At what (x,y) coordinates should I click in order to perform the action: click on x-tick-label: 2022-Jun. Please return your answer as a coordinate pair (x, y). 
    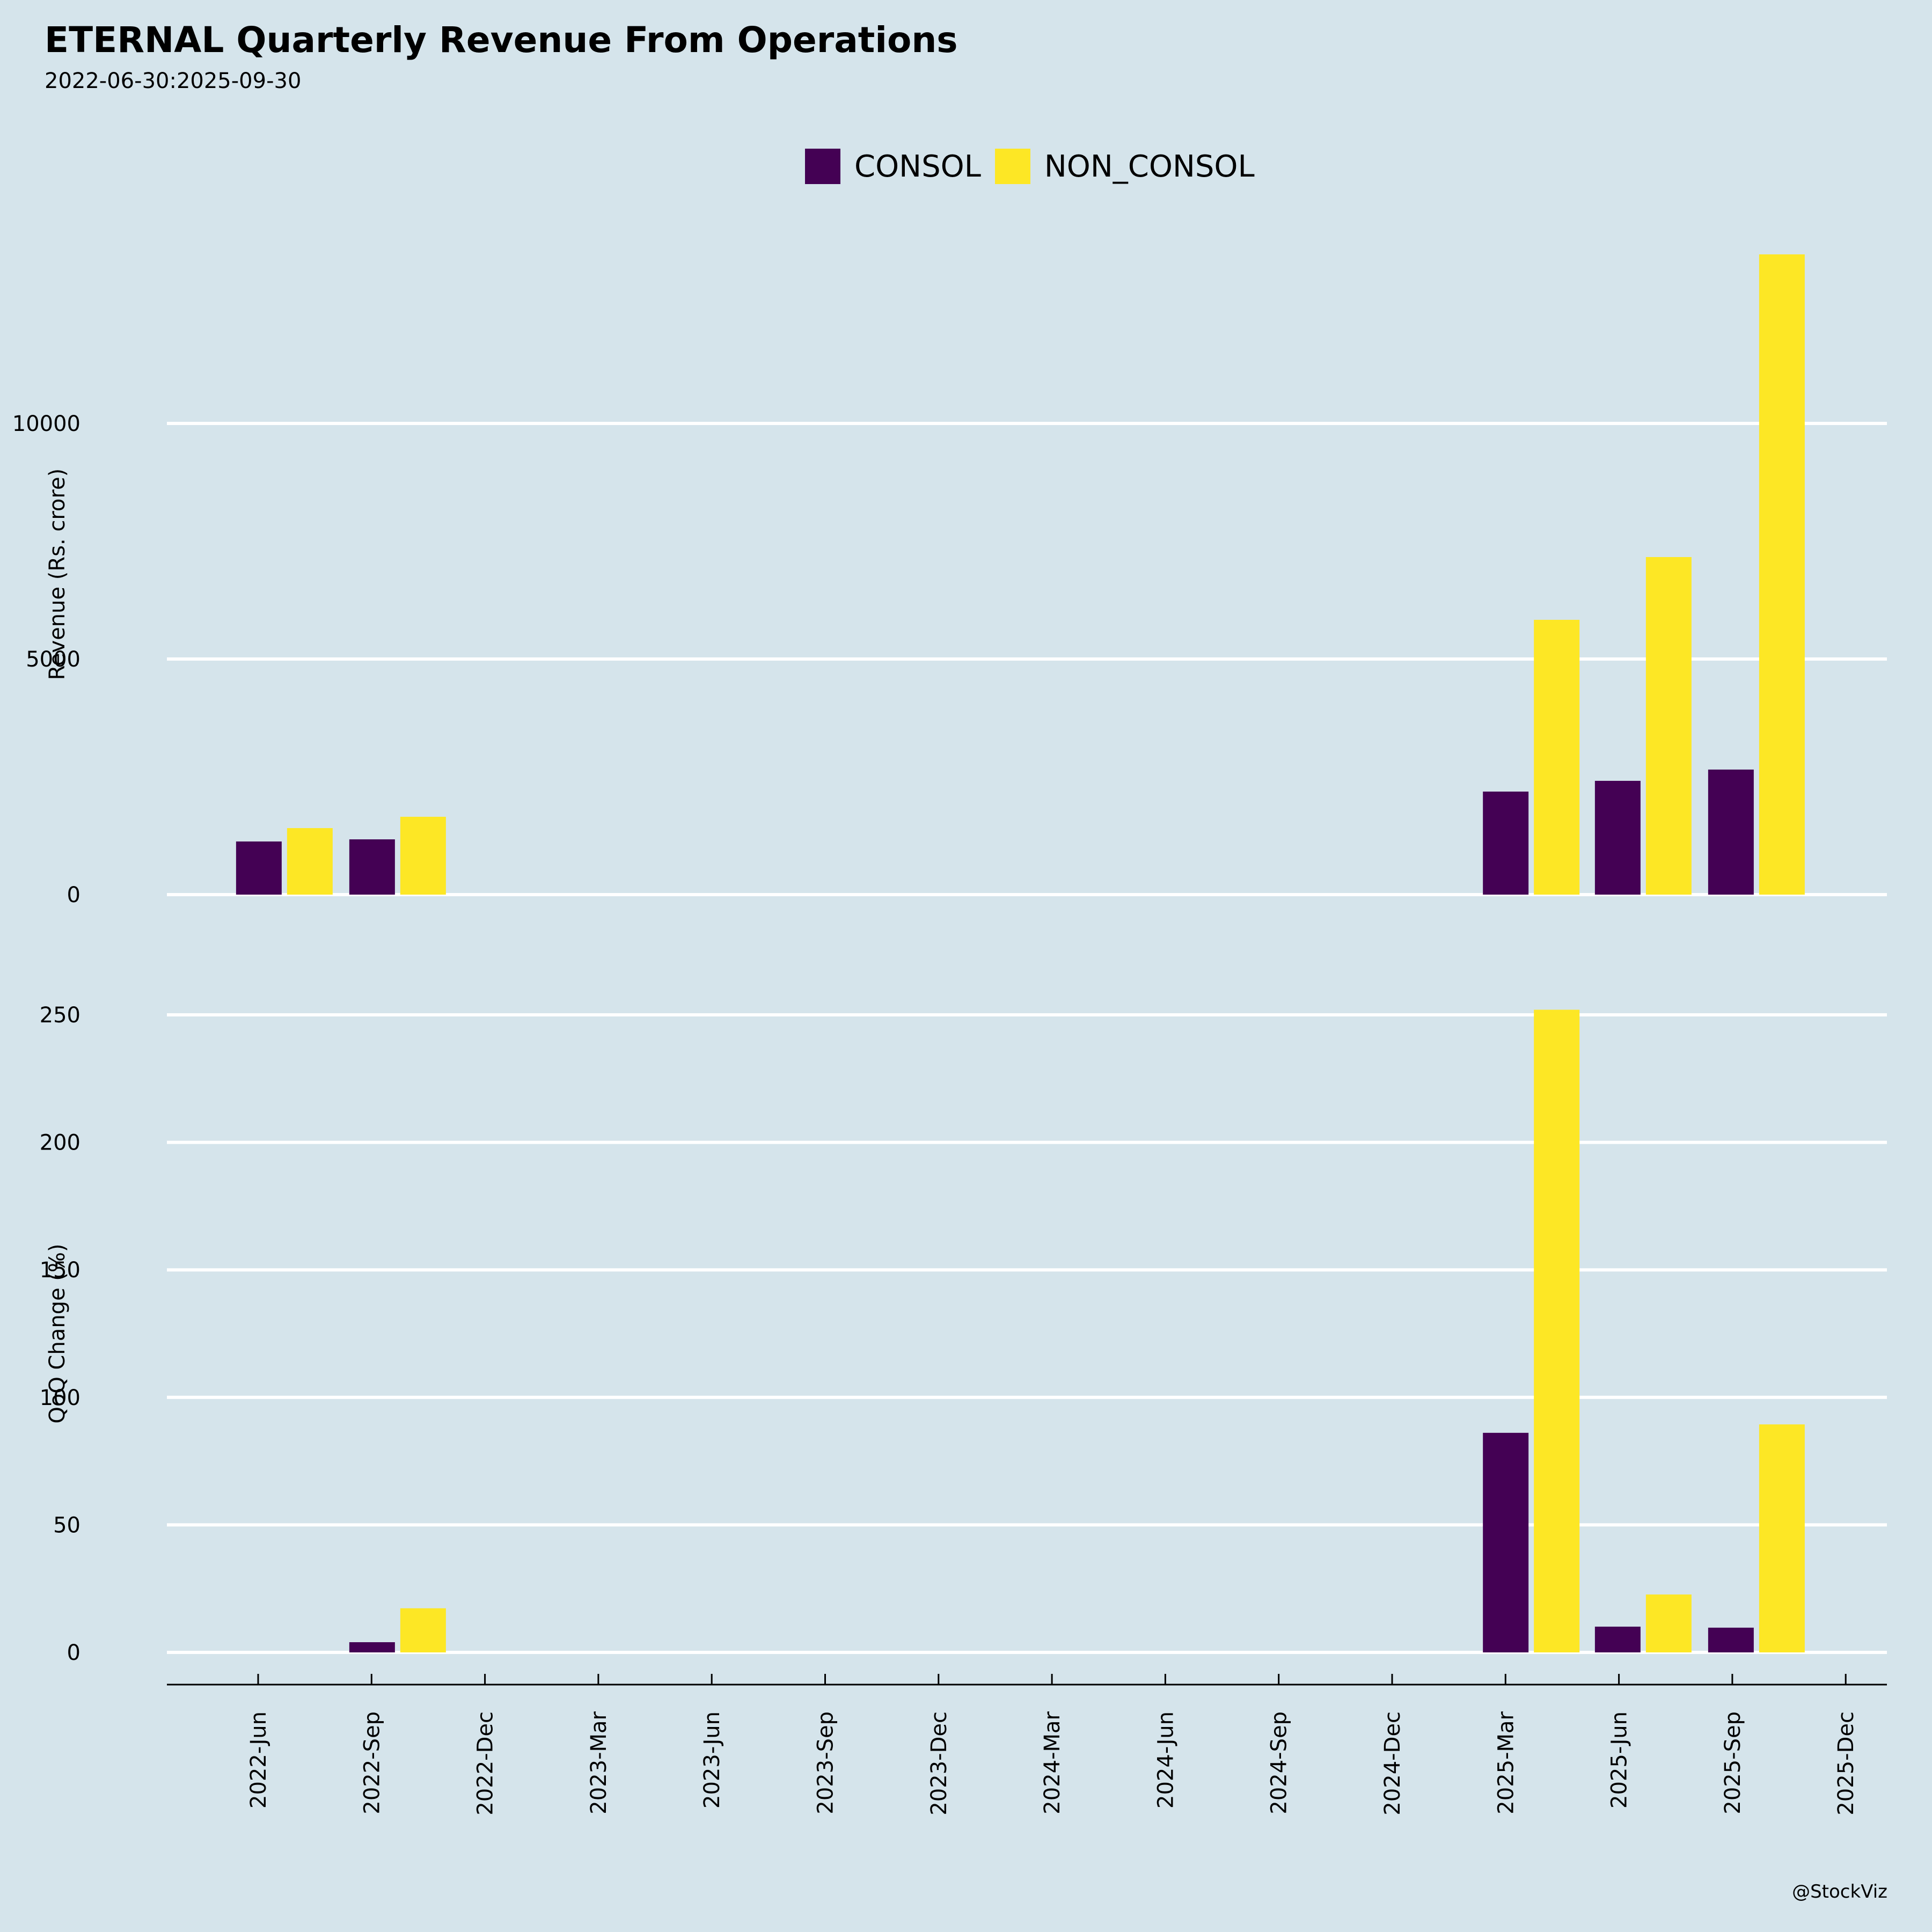
    Looking at the image, I should click on (258, 1760).